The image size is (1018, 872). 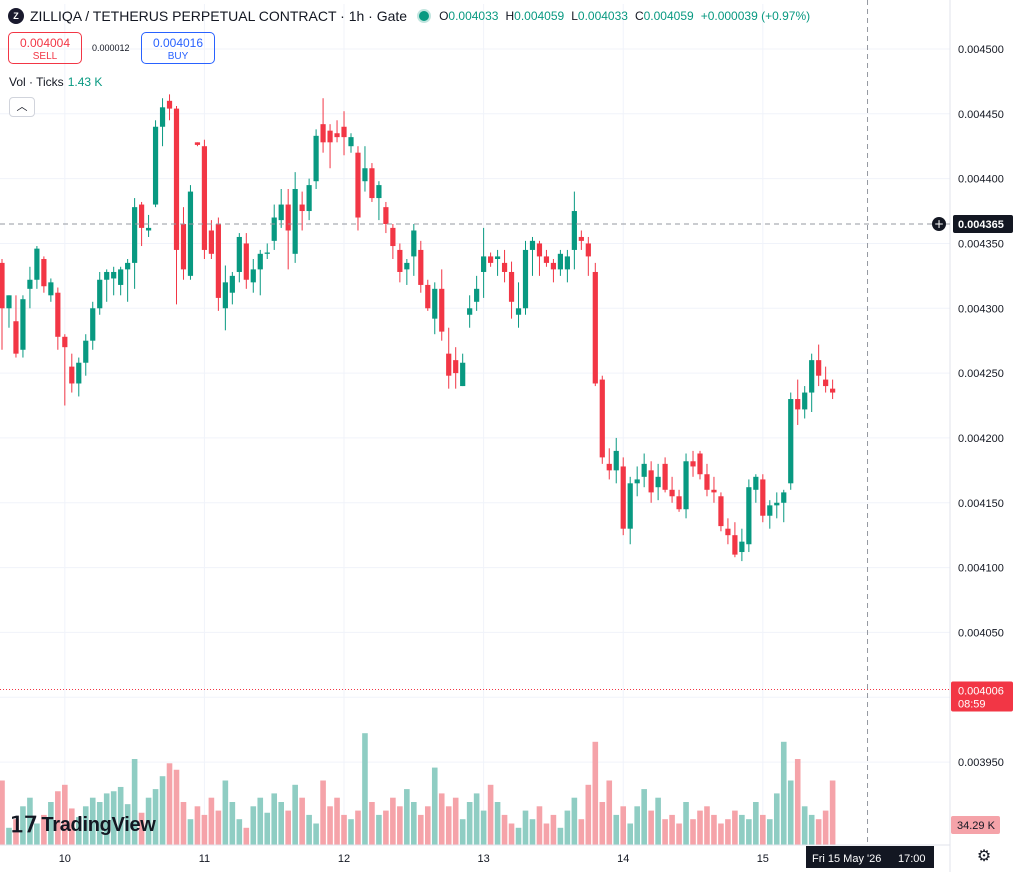 What do you see at coordinates (83, 825) in the screenshot?
I see `tradingview-logo: 𝟣𝟩 TradingView` at bounding box center [83, 825].